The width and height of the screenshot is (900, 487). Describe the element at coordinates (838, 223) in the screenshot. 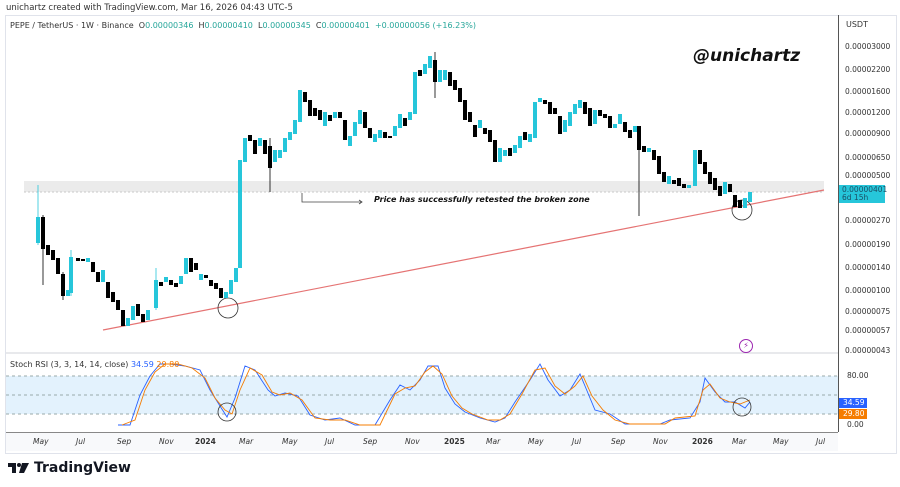

I see `price-axis-line` at that location.